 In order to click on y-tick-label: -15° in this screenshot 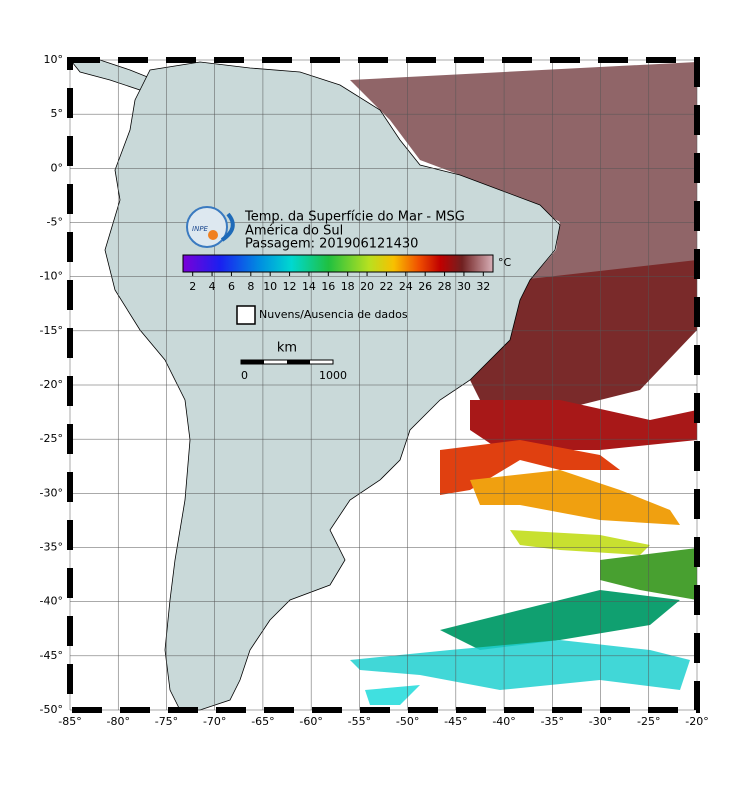, I will do `click(51, 330)`.